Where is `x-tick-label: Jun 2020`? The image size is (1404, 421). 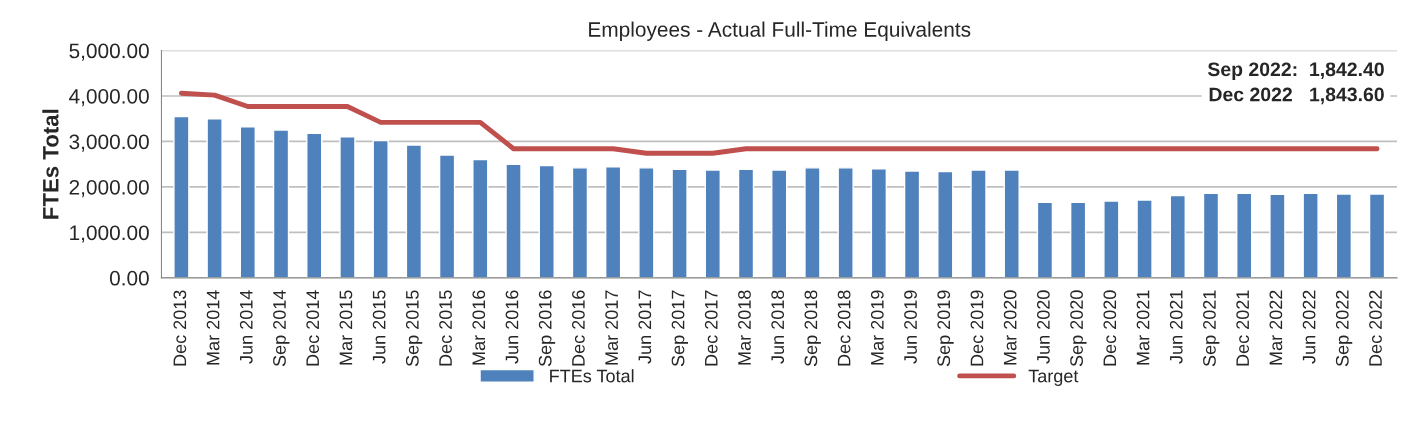 x-tick-label: Jun 2020 is located at coordinates (1043, 327).